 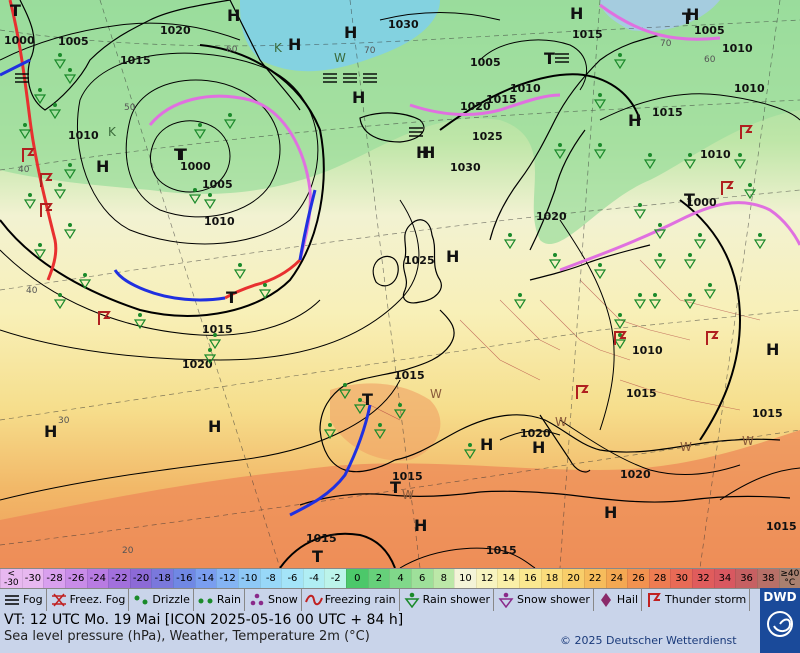 I want to click on lat-label: 70, so click(x=666, y=44).